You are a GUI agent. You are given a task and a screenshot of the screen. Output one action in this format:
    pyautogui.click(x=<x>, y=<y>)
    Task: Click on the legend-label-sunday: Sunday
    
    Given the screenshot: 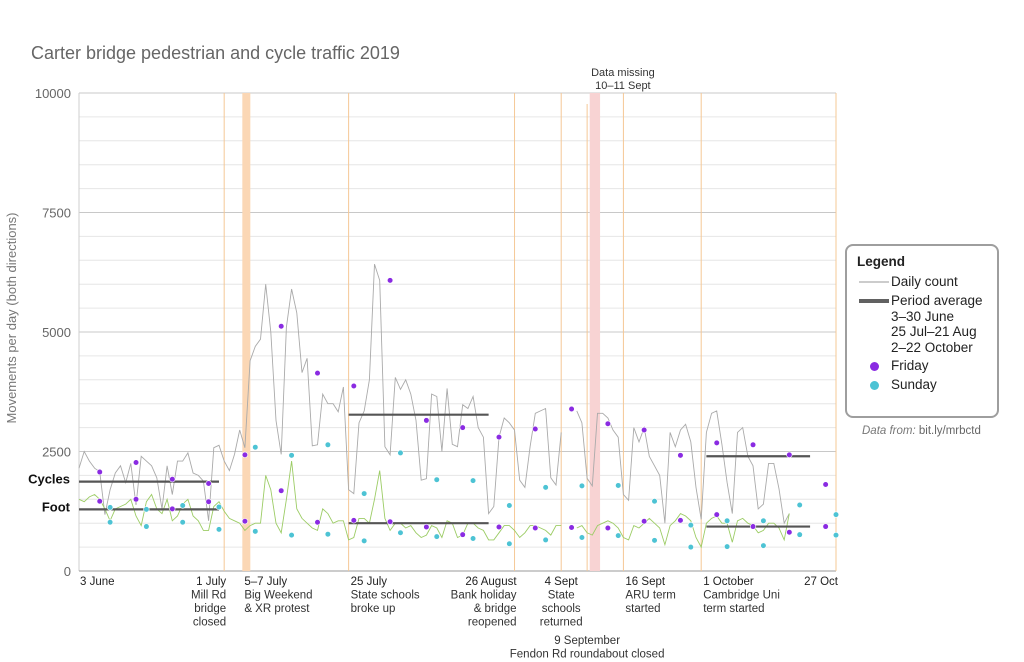 What is the action you would take?
    pyautogui.click(x=914, y=384)
    